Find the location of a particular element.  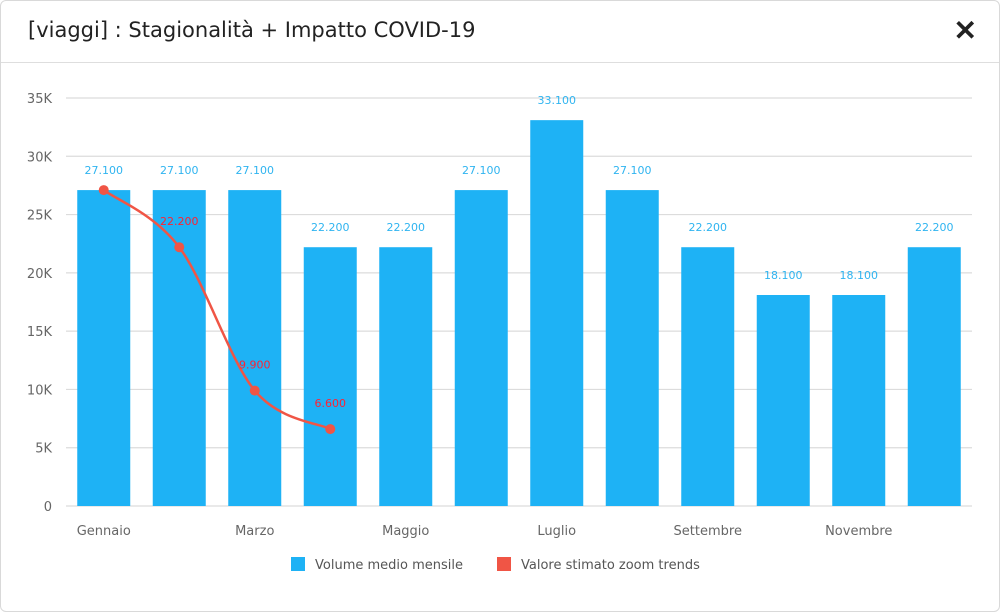

y-tick-label: 35K is located at coordinates (40, 99).